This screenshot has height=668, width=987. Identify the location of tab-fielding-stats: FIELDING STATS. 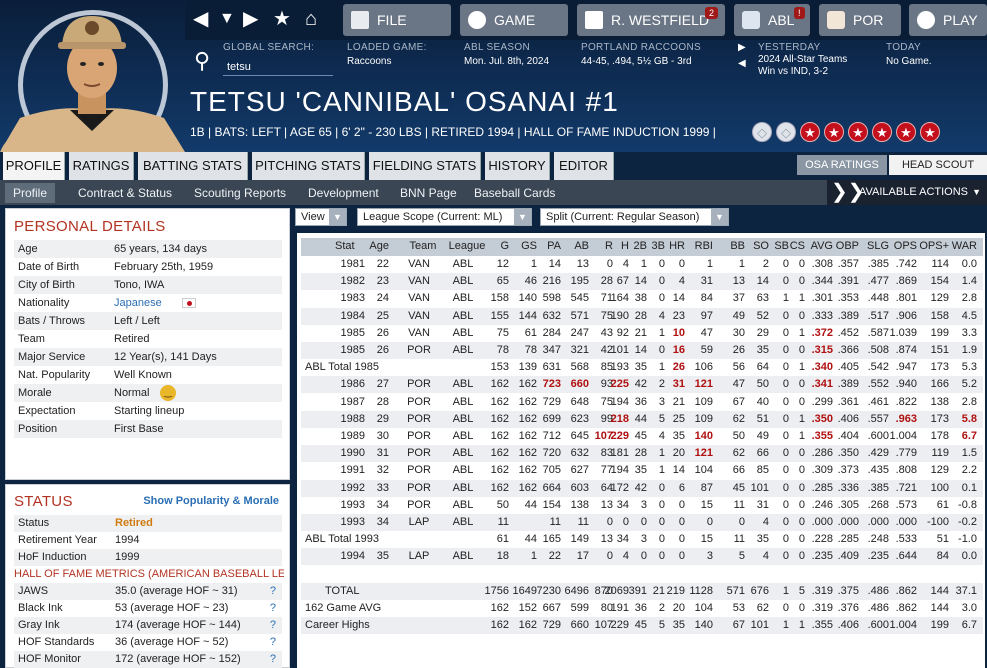
(425, 166).